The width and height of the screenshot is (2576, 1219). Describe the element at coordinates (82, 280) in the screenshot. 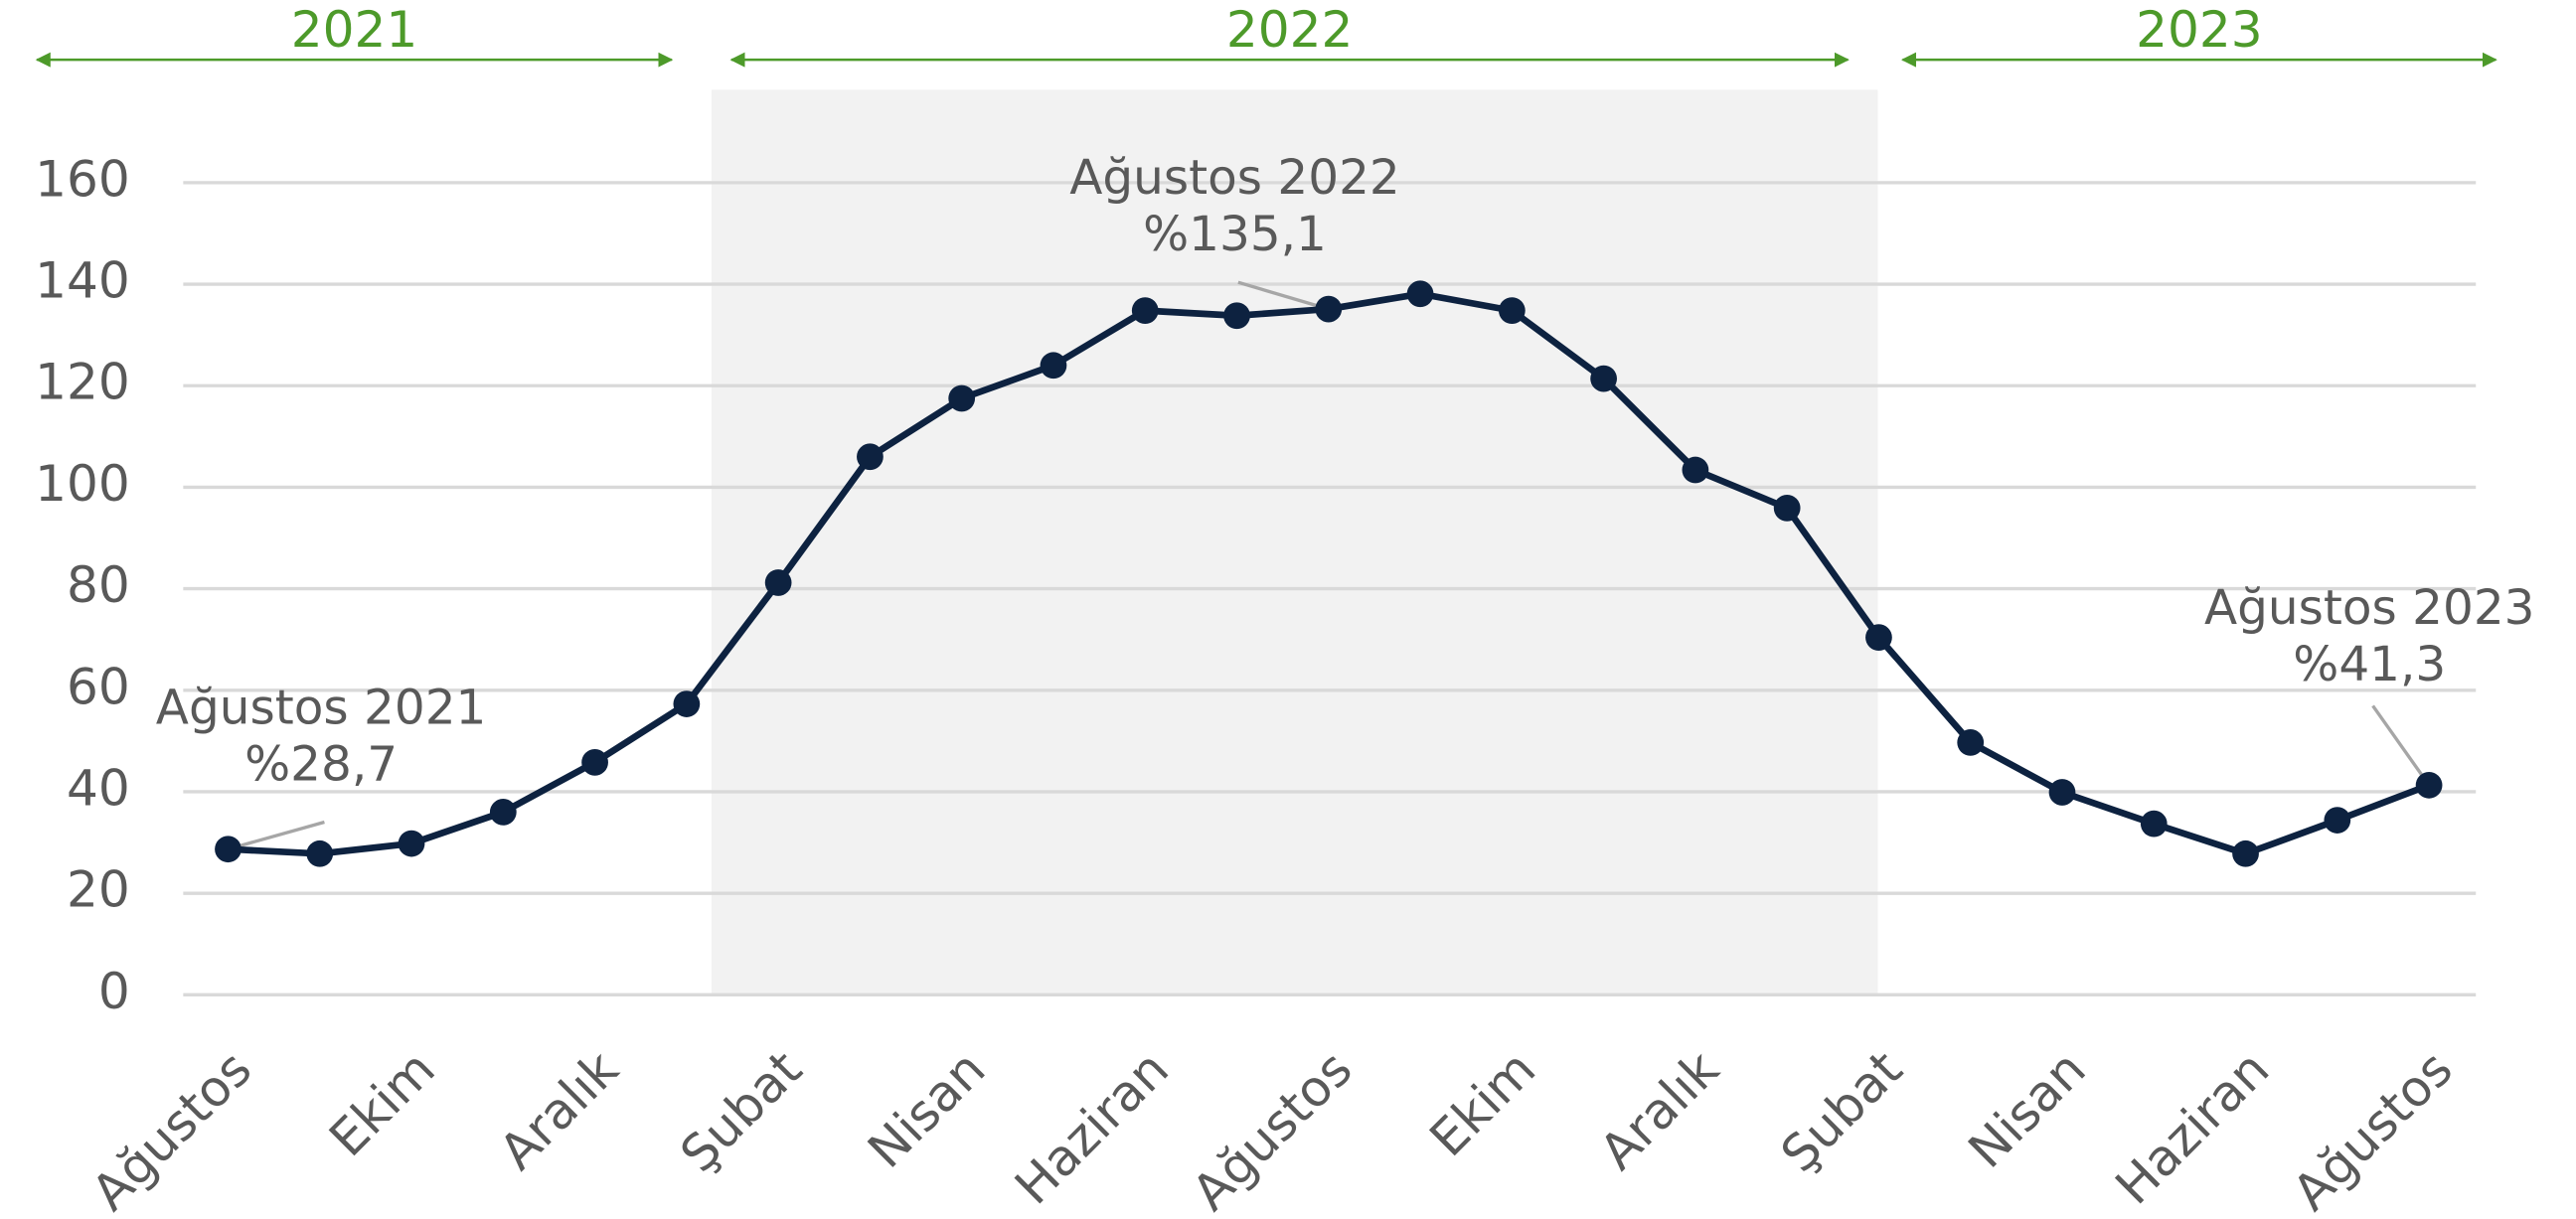

I see `y-tick-label: 140` at that location.